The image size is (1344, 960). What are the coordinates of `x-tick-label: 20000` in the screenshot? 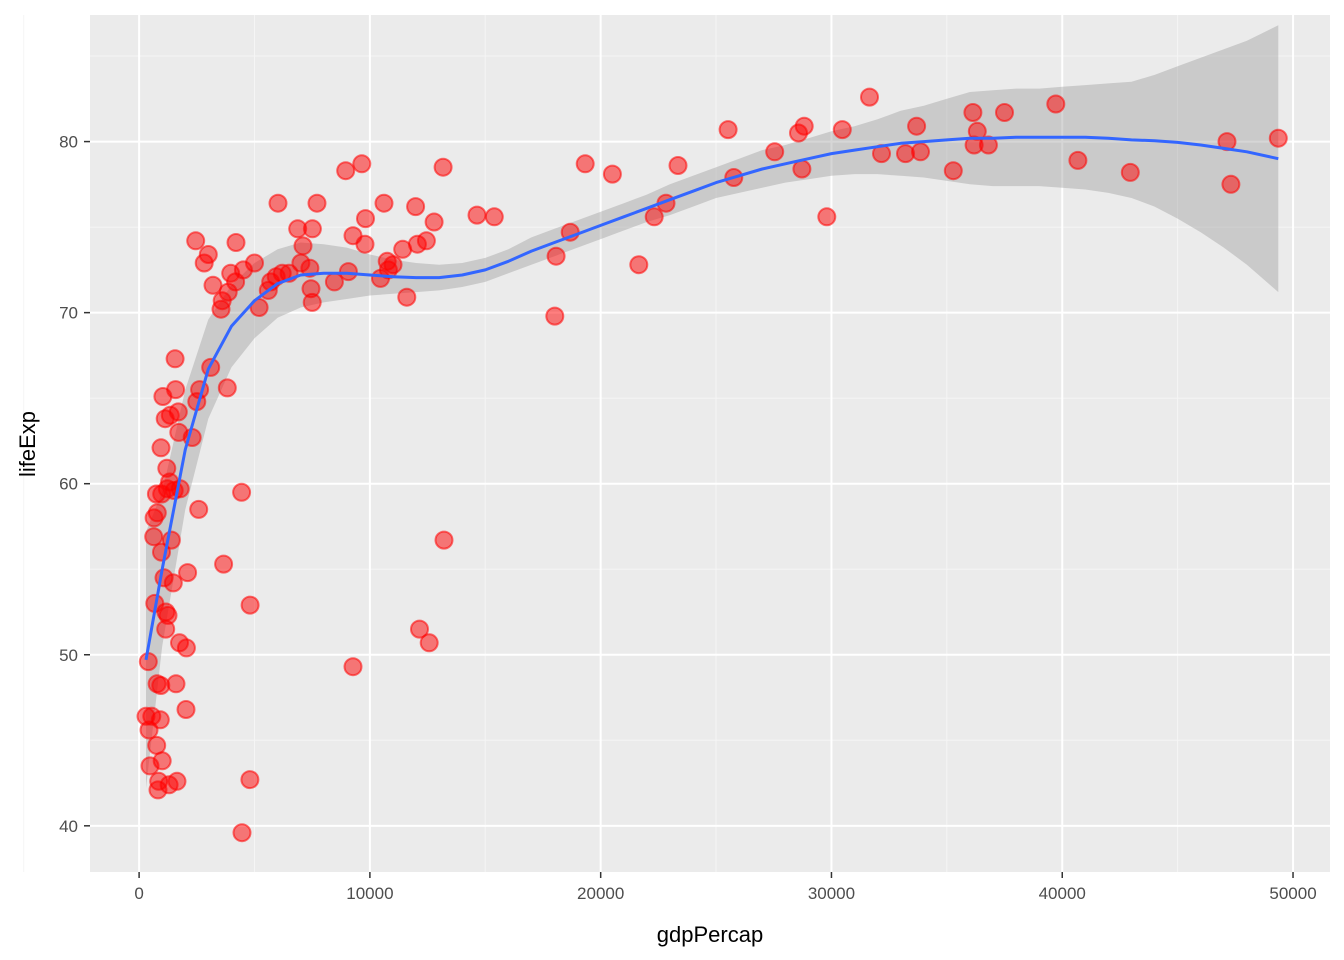 It's located at (600, 893).